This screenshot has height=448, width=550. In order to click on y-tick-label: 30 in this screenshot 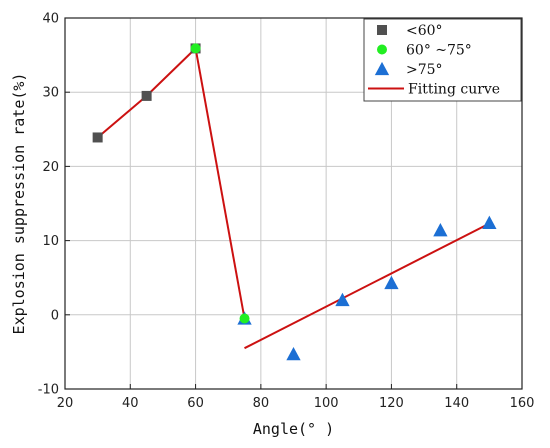, I will do `click(50, 93)`.